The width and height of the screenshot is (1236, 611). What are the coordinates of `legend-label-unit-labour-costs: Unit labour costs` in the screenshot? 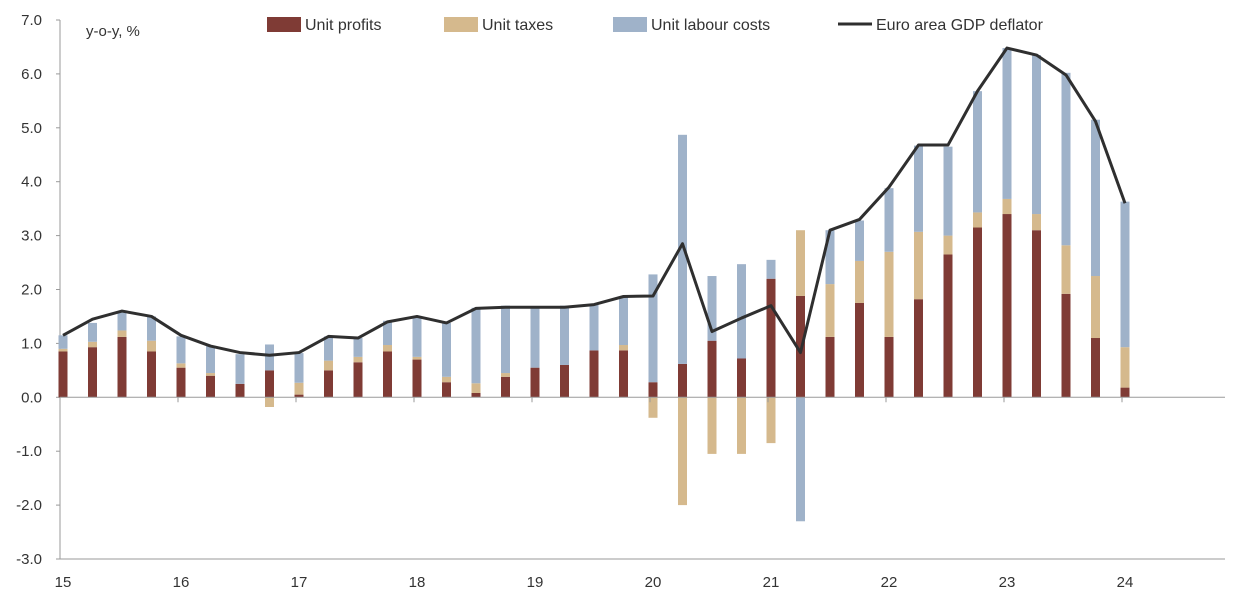 It's located at (710, 25).